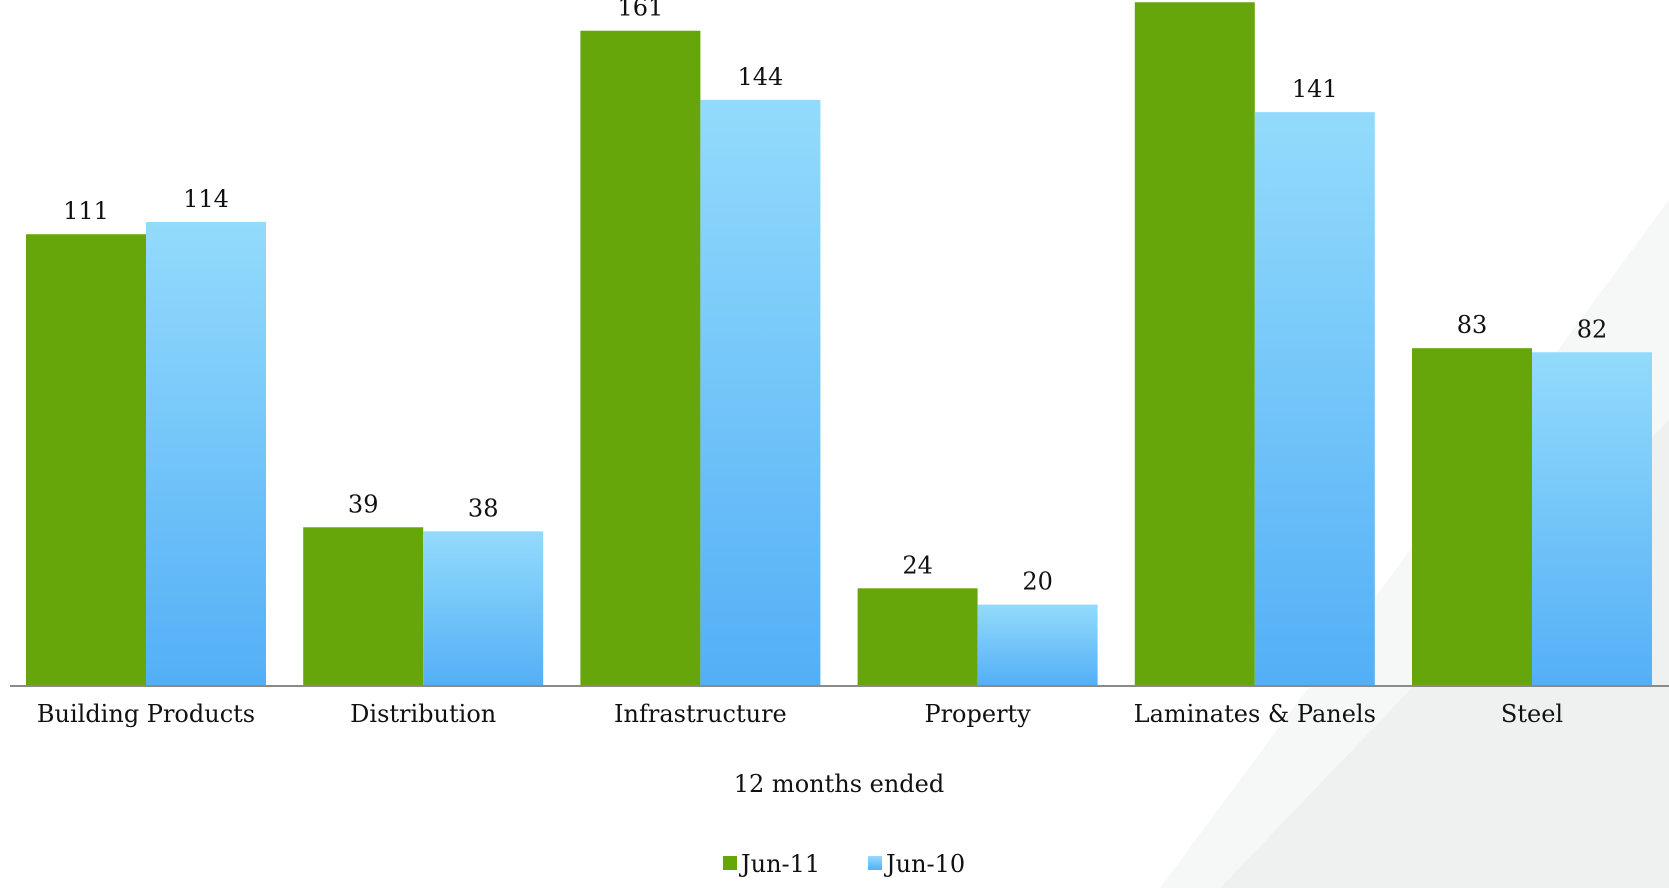  Describe the element at coordinates (1472, 325) in the screenshot. I see `value-label-steel-jun-11: 83` at that location.